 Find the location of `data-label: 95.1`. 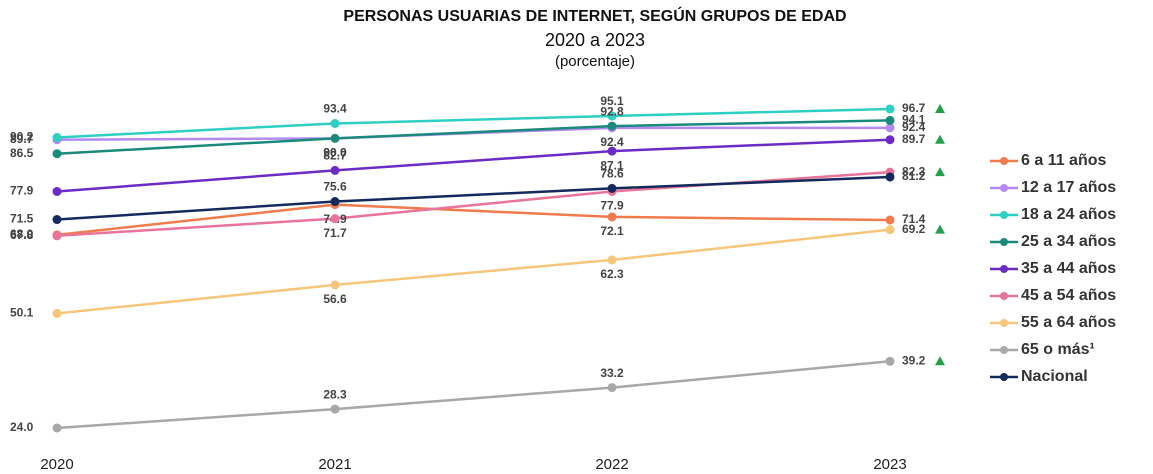

data-label: 95.1 is located at coordinates (612, 101).